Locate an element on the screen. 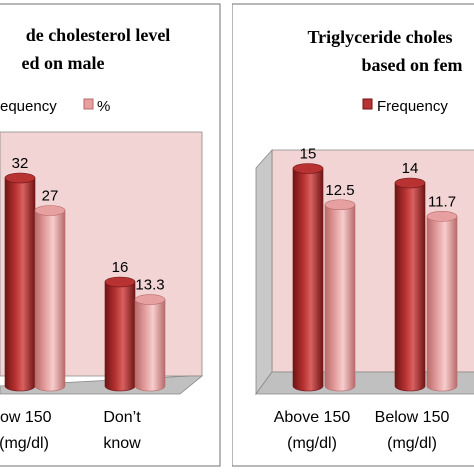 This screenshot has width=474, height=474. left-tick-label-0-1: (mg/dl) is located at coordinates (24, 443).